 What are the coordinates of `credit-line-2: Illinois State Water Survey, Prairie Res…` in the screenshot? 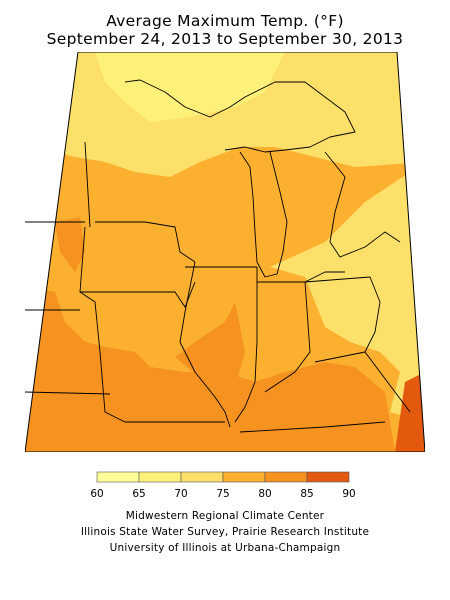 It's located at (225, 532).